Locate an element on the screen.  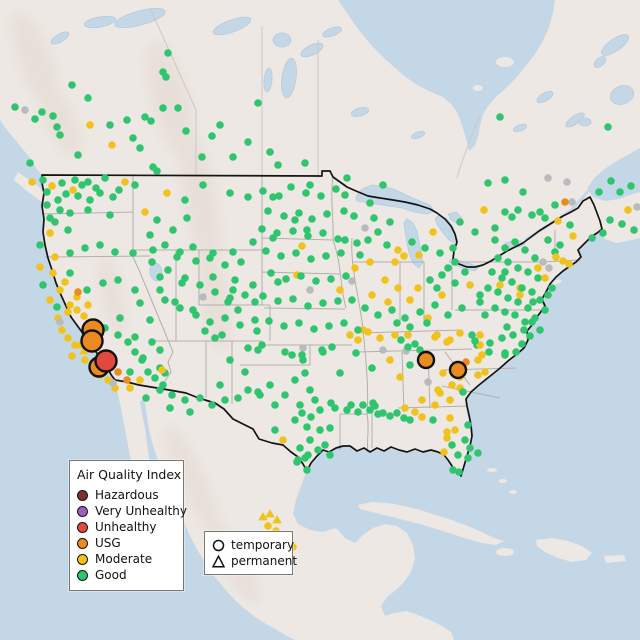
symbol-legend-label: temporary is located at coordinates (263, 545).